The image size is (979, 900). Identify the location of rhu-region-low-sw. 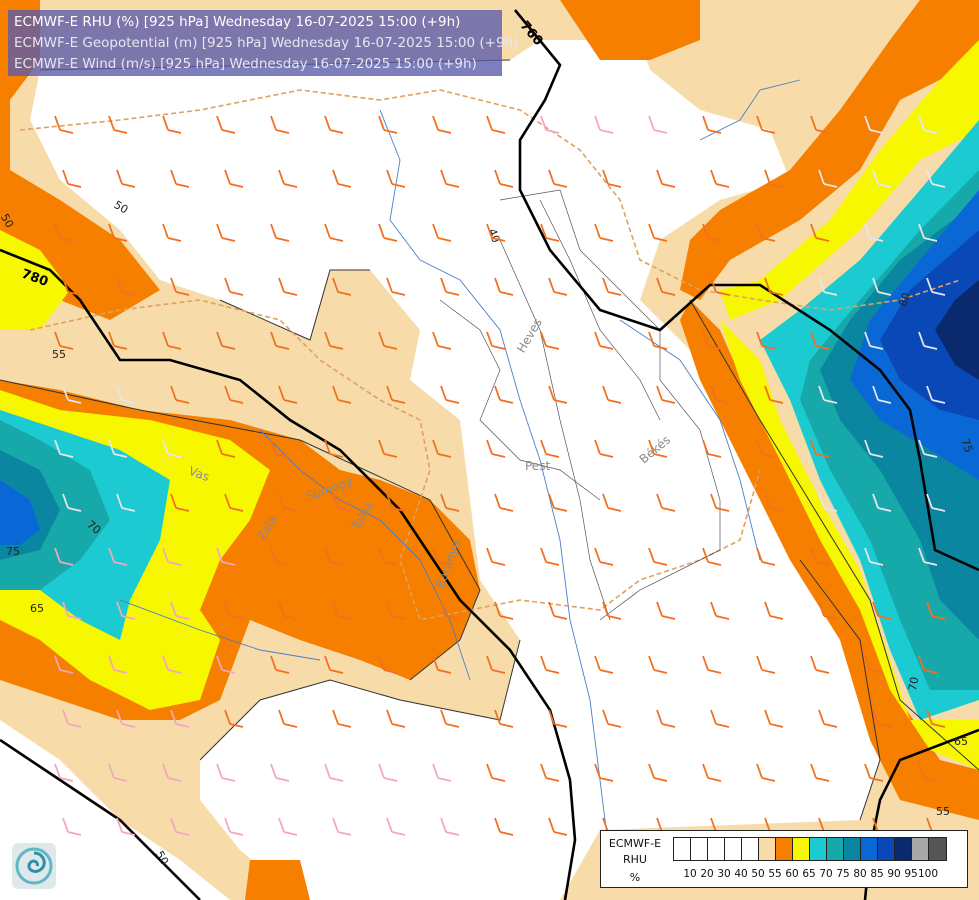
(115, 810).